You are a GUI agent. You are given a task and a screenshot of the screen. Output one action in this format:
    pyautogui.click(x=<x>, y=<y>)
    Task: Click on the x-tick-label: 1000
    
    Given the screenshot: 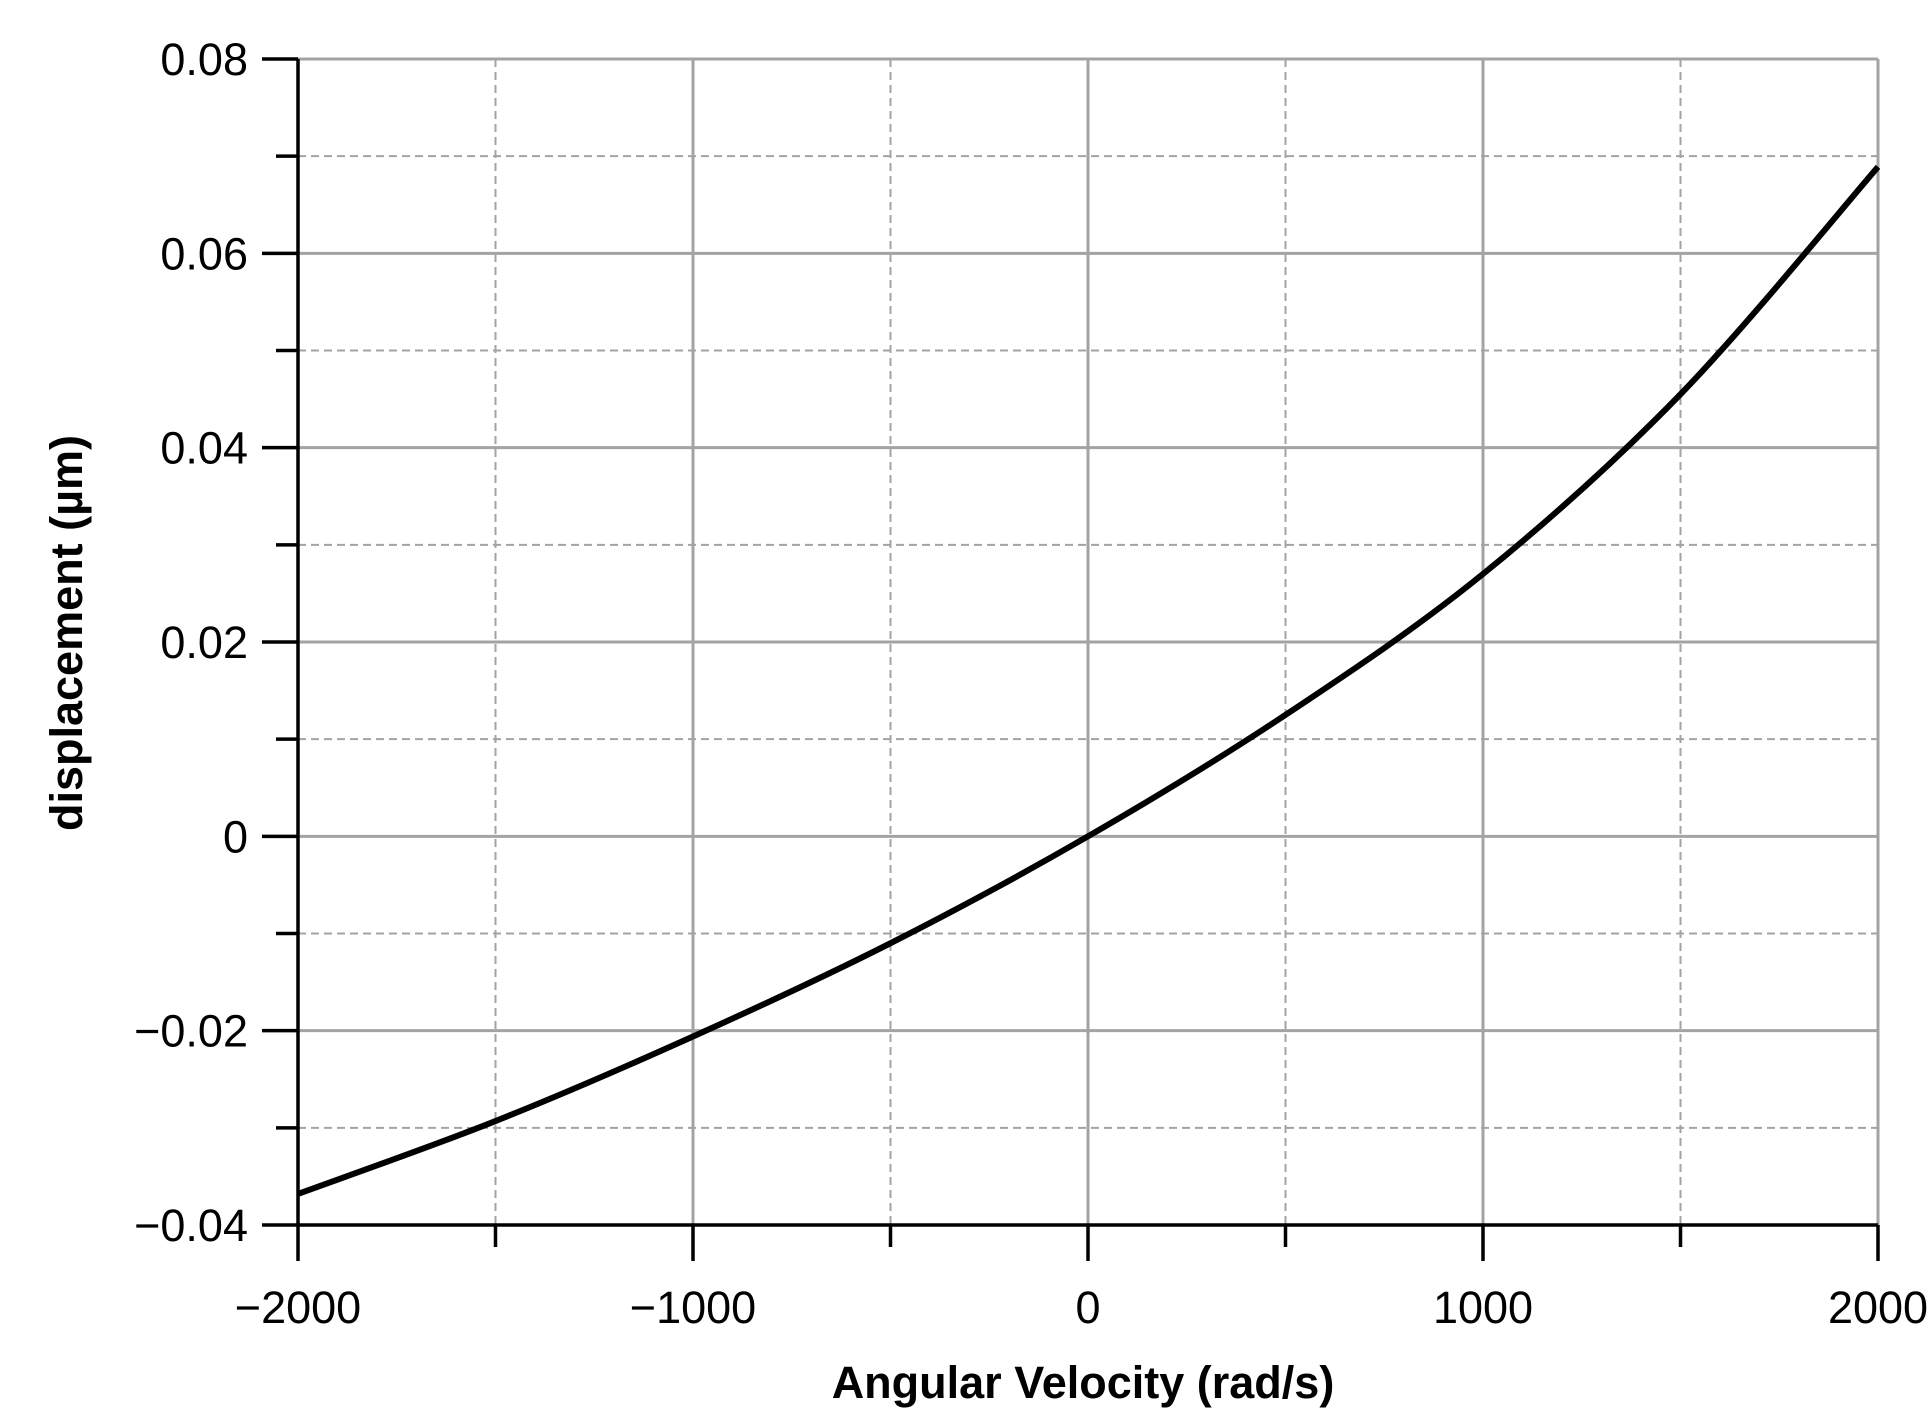 What is the action you would take?
    pyautogui.click(x=1483, y=1307)
    